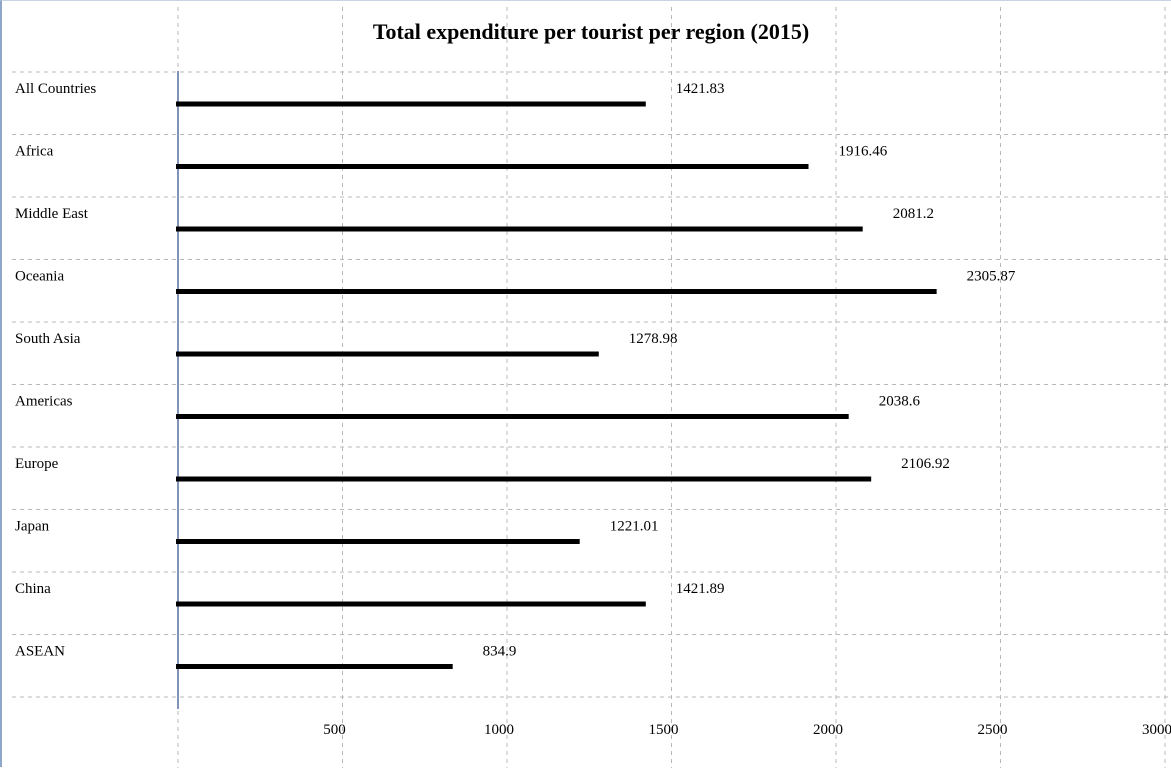 The width and height of the screenshot is (1171, 768). Describe the element at coordinates (913, 214) in the screenshot. I see `value-label: 2081.2` at that location.